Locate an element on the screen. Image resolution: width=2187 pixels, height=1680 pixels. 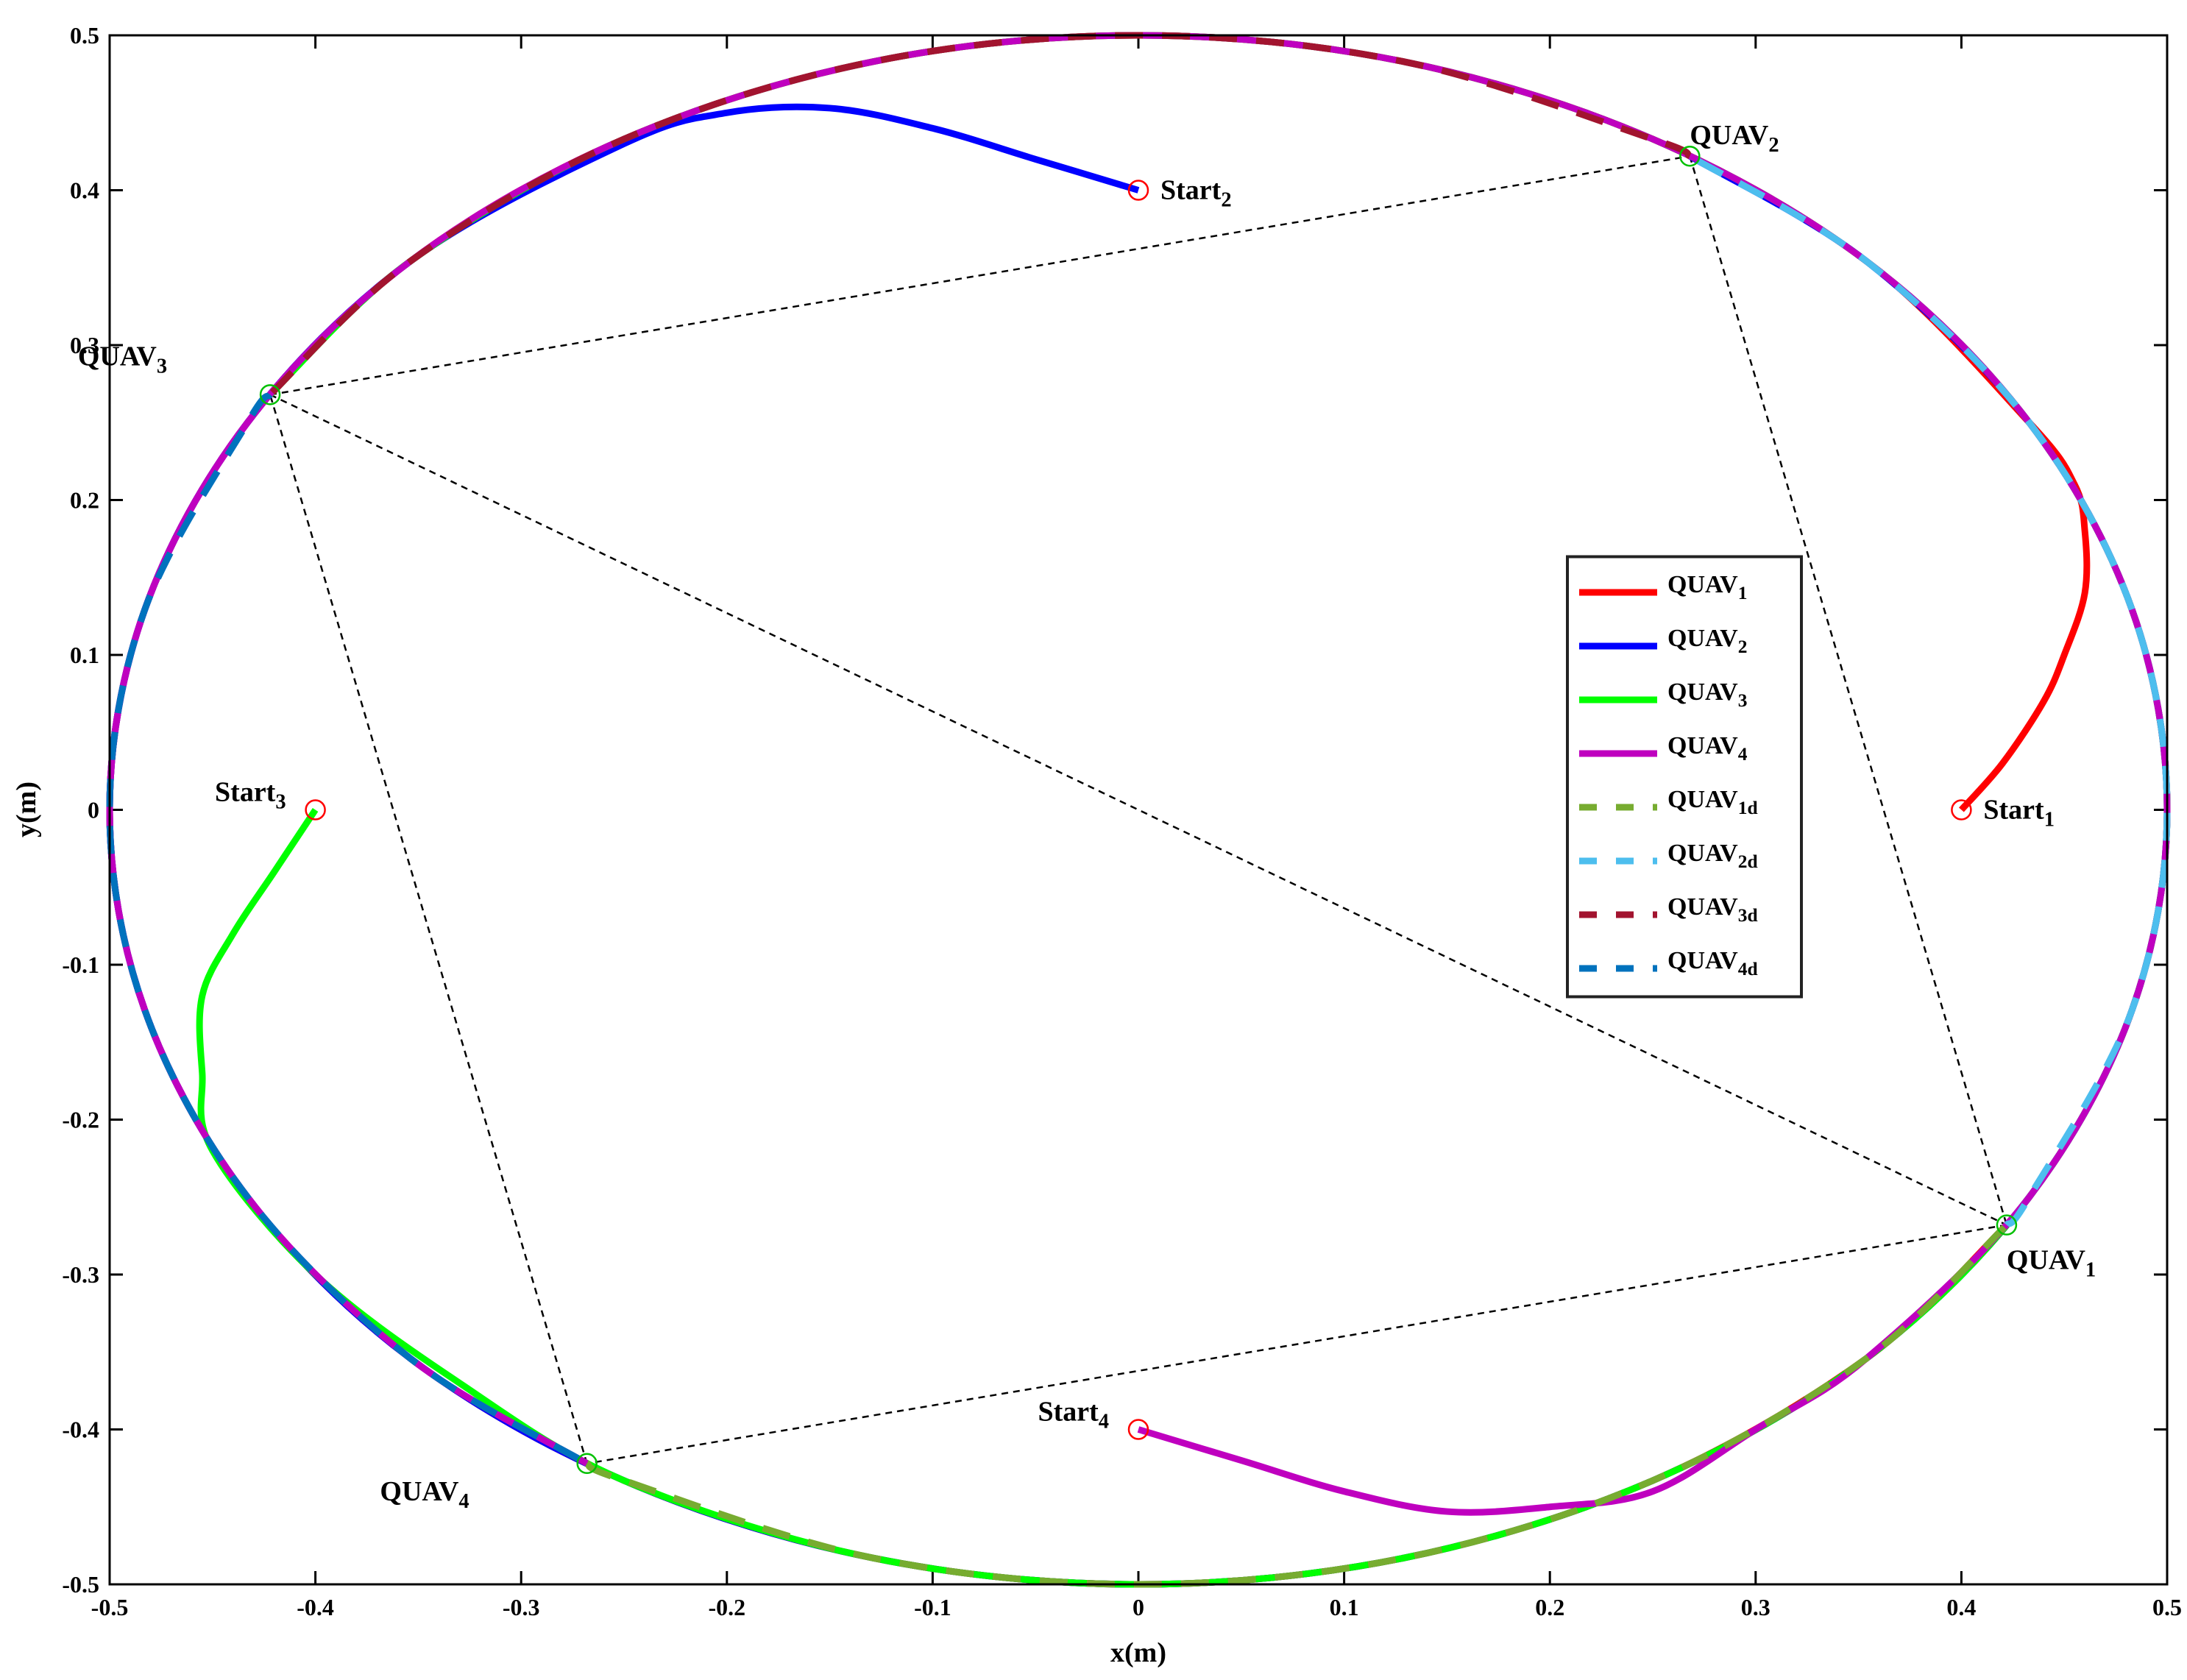
quav-label: QUAV3 is located at coordinates (123, 359).